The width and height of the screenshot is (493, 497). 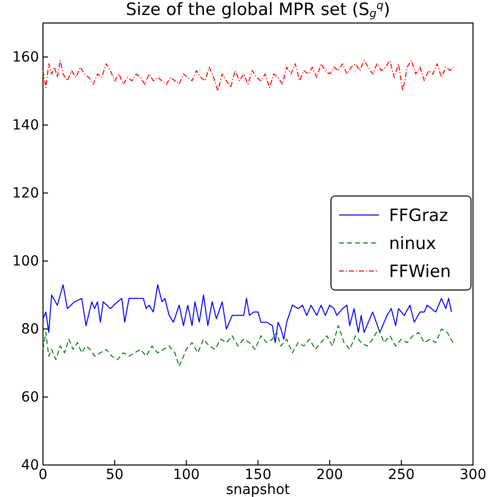 I want to click on y-tick-label: 80, so click(x=30, y=329).